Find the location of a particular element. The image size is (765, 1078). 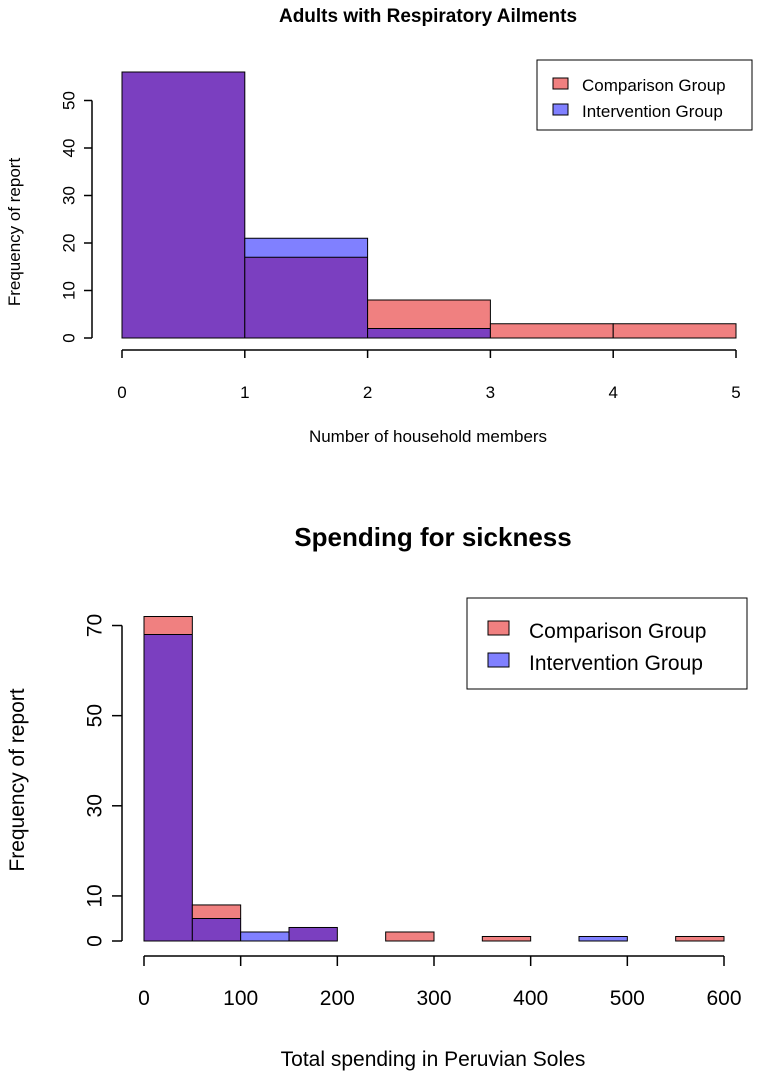

x-tick-label: 5 is located at coordinates (735, 392).